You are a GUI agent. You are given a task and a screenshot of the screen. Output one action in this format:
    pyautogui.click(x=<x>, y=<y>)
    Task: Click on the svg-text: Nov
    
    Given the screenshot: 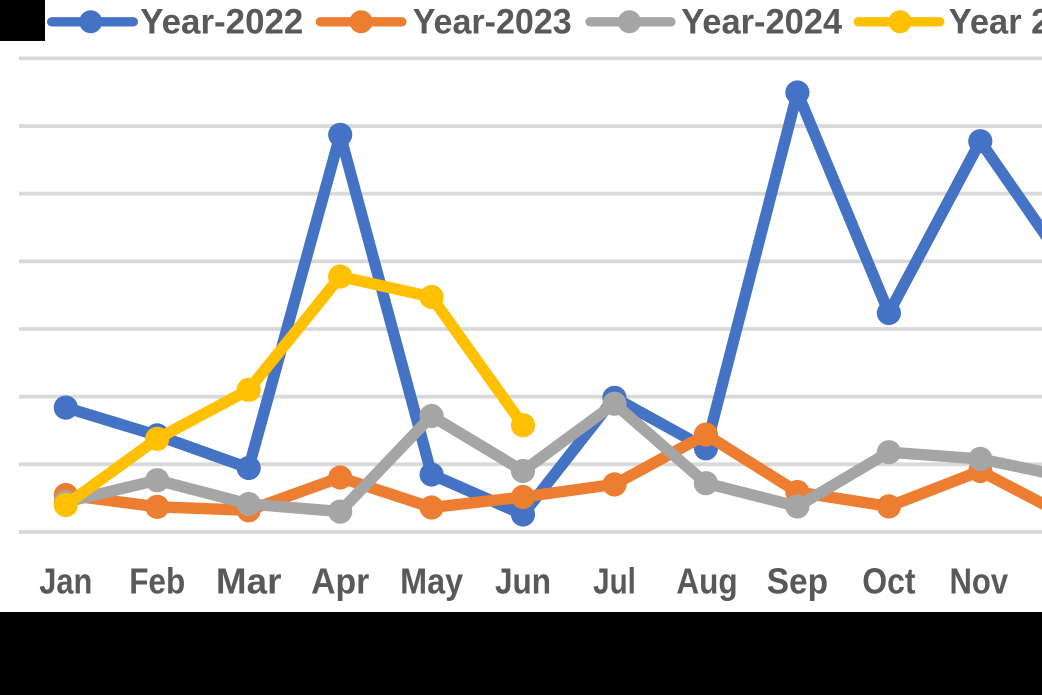 What is the action you would take?
    pyautogui.click(x=979, y=581)
    